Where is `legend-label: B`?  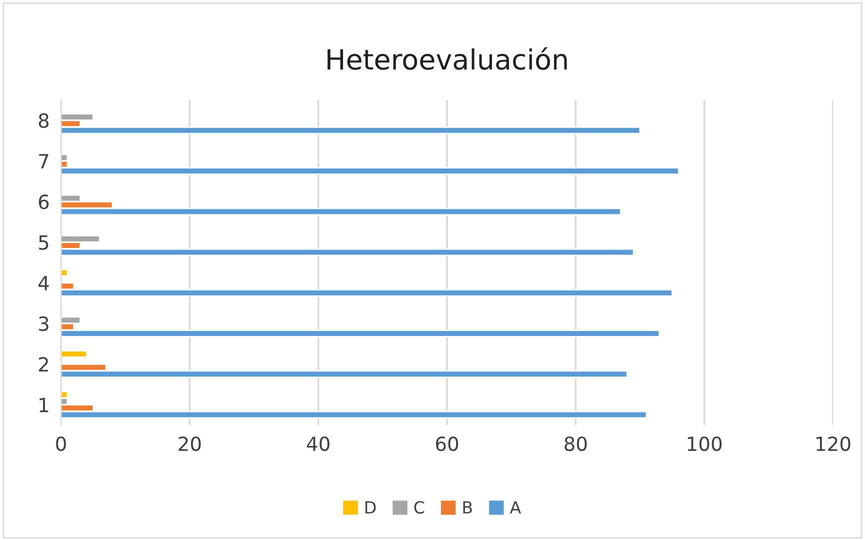
legend-label: B is located at coordinates (467, 507).